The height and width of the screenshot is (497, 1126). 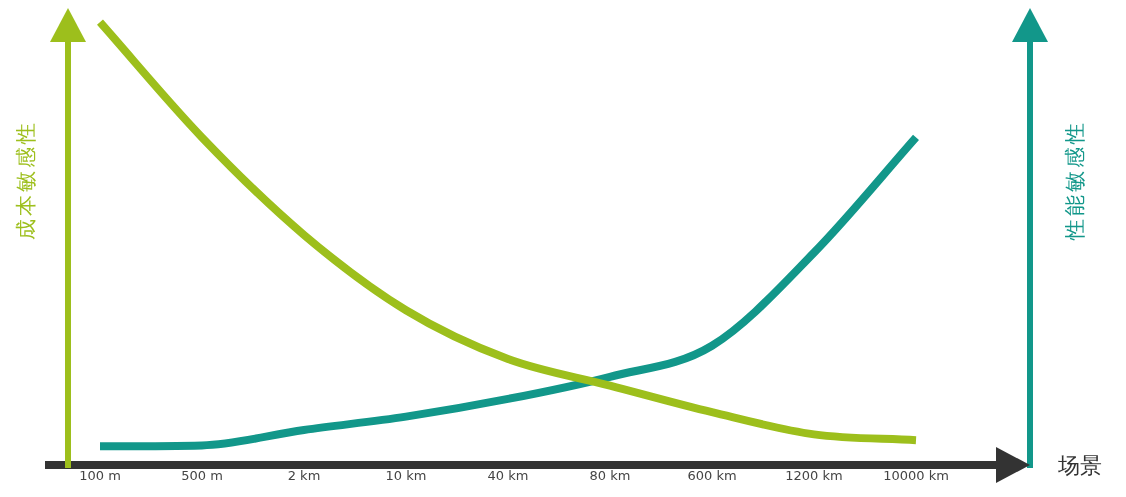 What do you see at coordinates (406, 475) in the screenshot?
I see `x-tick-label: 10 km` at bounding box center [406, 475].